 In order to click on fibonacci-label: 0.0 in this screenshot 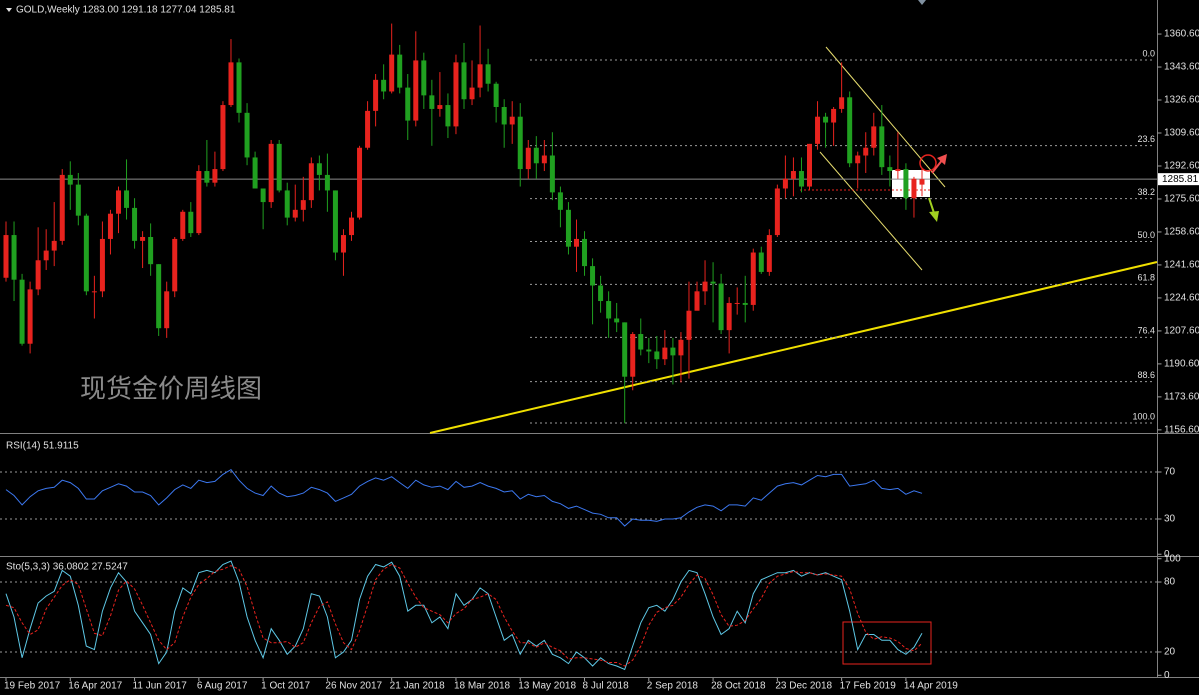, I will do `click(1148, 53)`.